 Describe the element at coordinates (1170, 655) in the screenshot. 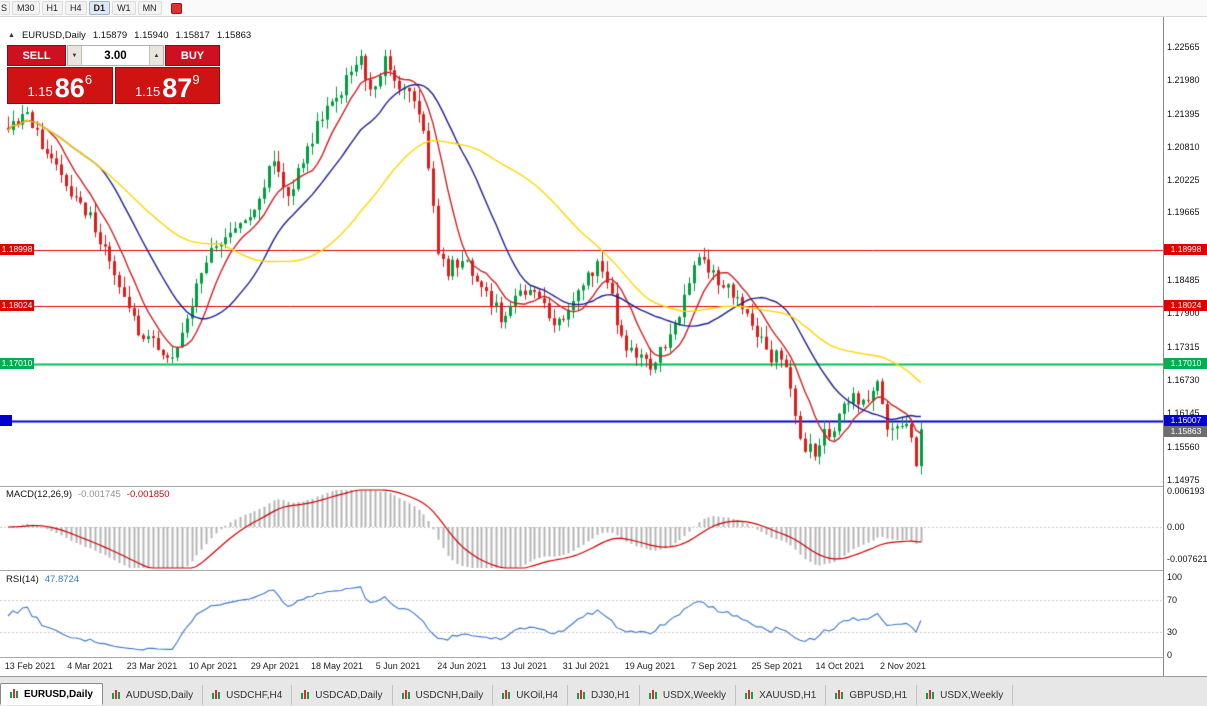

I see `rsi-axis-label: 0` at that location.